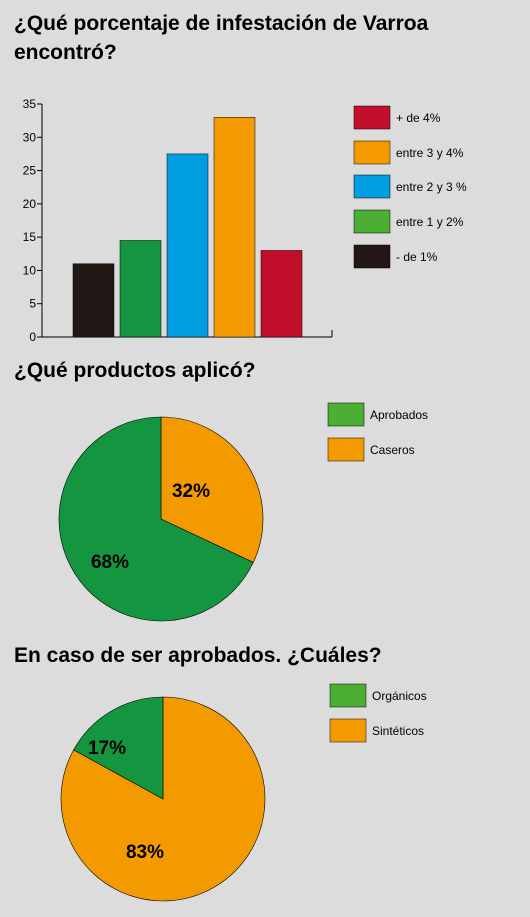  What do you see at coordinates (212, 489) in the screenshot?
I see `pie-slice-casero` at bounding box center [212, 489].